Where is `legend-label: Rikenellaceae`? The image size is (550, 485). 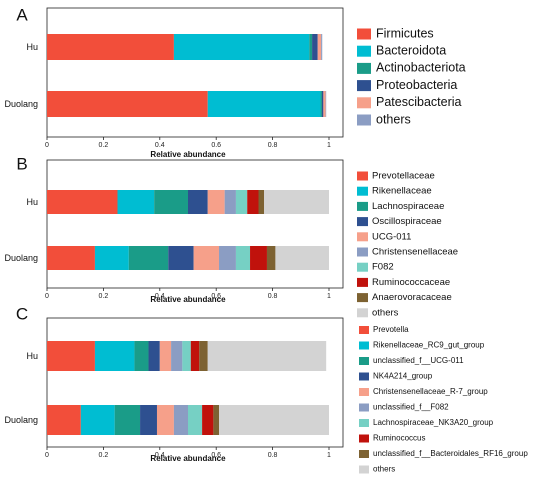 legend-label: Rikenellaceae is located at coordinates (402, 191).